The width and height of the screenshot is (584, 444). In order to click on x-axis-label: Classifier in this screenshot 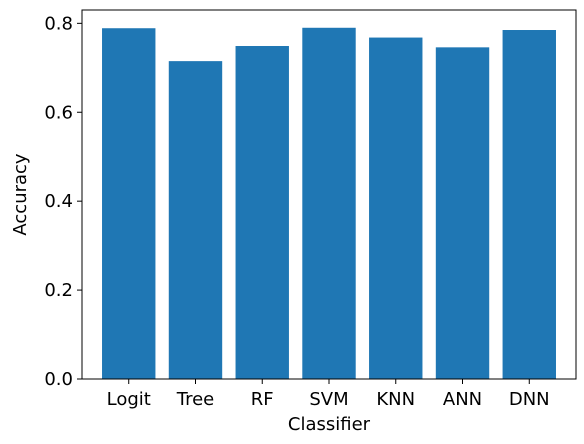, I will do `click(329, 424)`.